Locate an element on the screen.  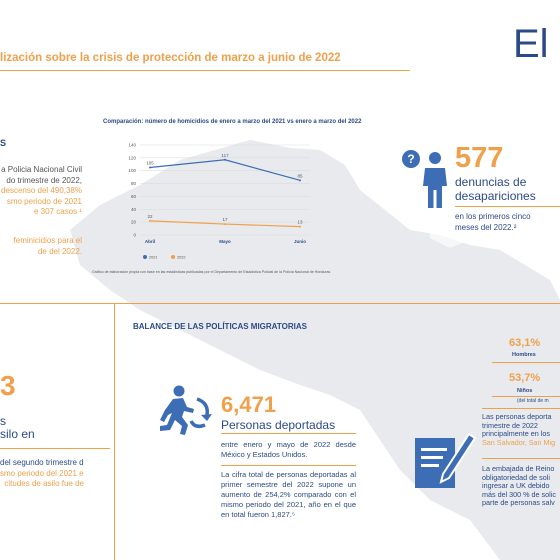
deportadas-number: 6,471 is located at coordinates (249, 404).